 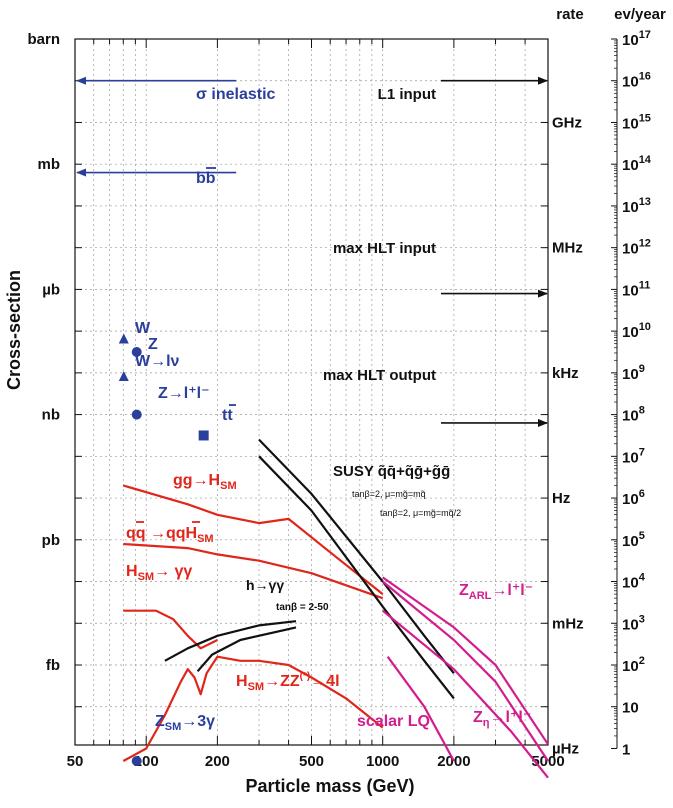 I want to click on evyear-exp: 5, so click(x=642, y=536).